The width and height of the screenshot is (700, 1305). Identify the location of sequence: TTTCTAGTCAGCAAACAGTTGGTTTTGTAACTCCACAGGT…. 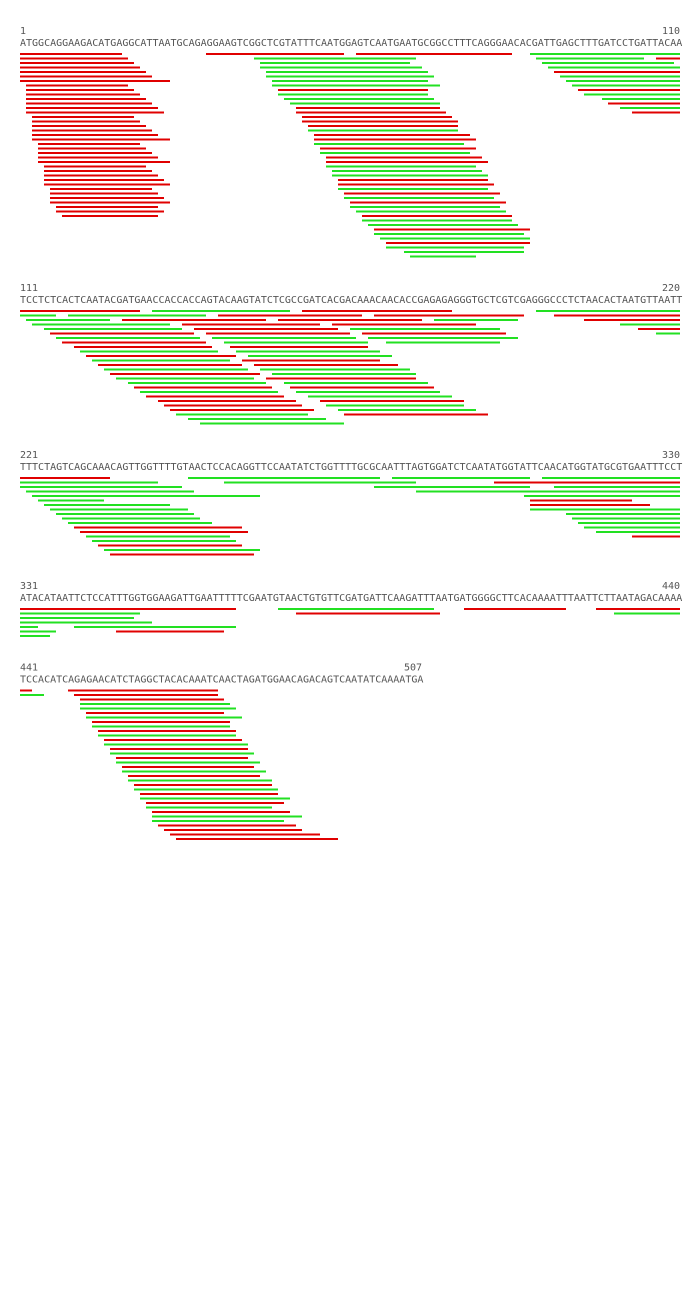
(351, 467).